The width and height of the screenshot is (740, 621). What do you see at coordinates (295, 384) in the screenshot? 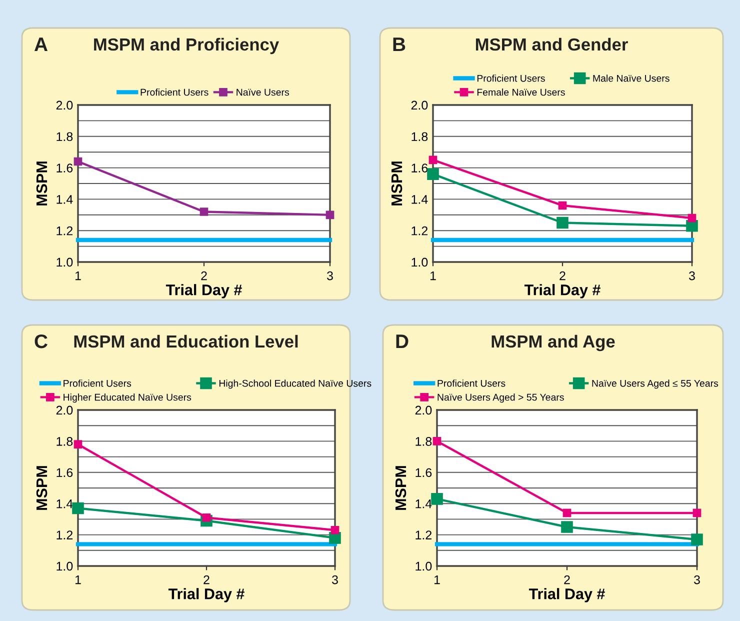
I see `legend-label: High-School Educated Naïve Users` at bounding box center [295, 384].